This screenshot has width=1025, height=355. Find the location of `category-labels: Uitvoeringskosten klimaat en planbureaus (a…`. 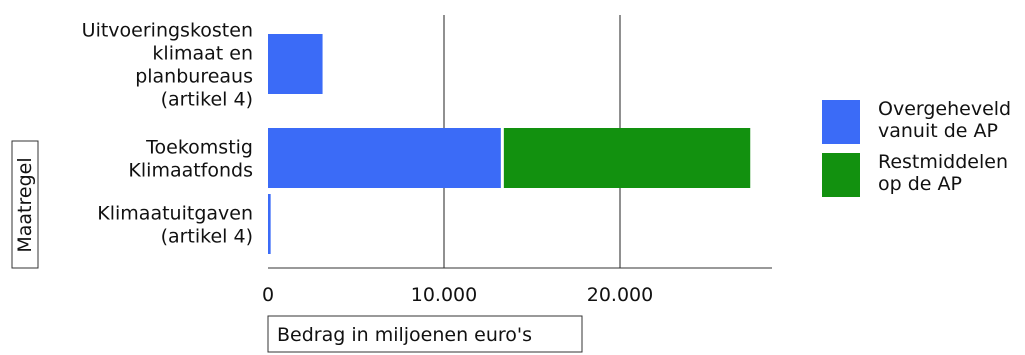

category-labels: Uitvoeringskosten klimaat en planbureaus (a… is located at coordinates (167, 134).